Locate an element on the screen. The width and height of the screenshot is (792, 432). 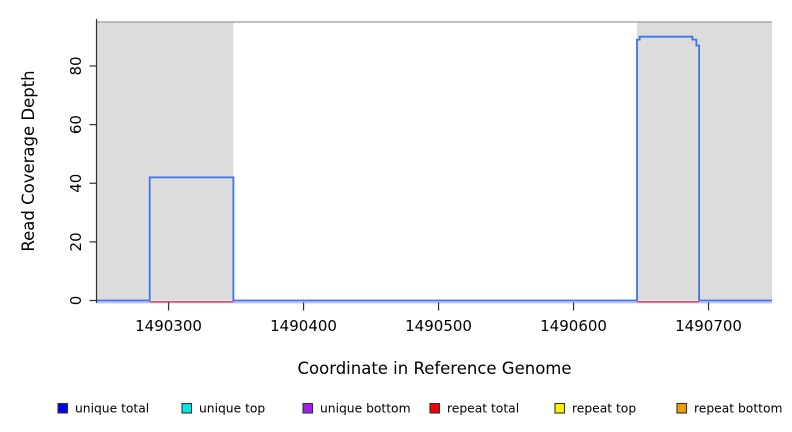
legend-label: unique total is located at coordinates (112, 409).